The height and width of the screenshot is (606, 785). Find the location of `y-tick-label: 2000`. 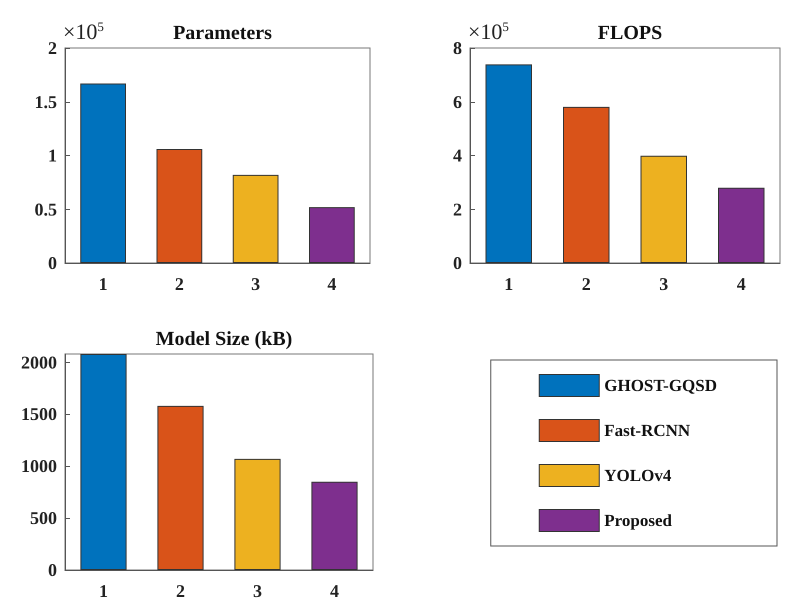

y-tick-label: 2000 is located at coordinates (39, 362).